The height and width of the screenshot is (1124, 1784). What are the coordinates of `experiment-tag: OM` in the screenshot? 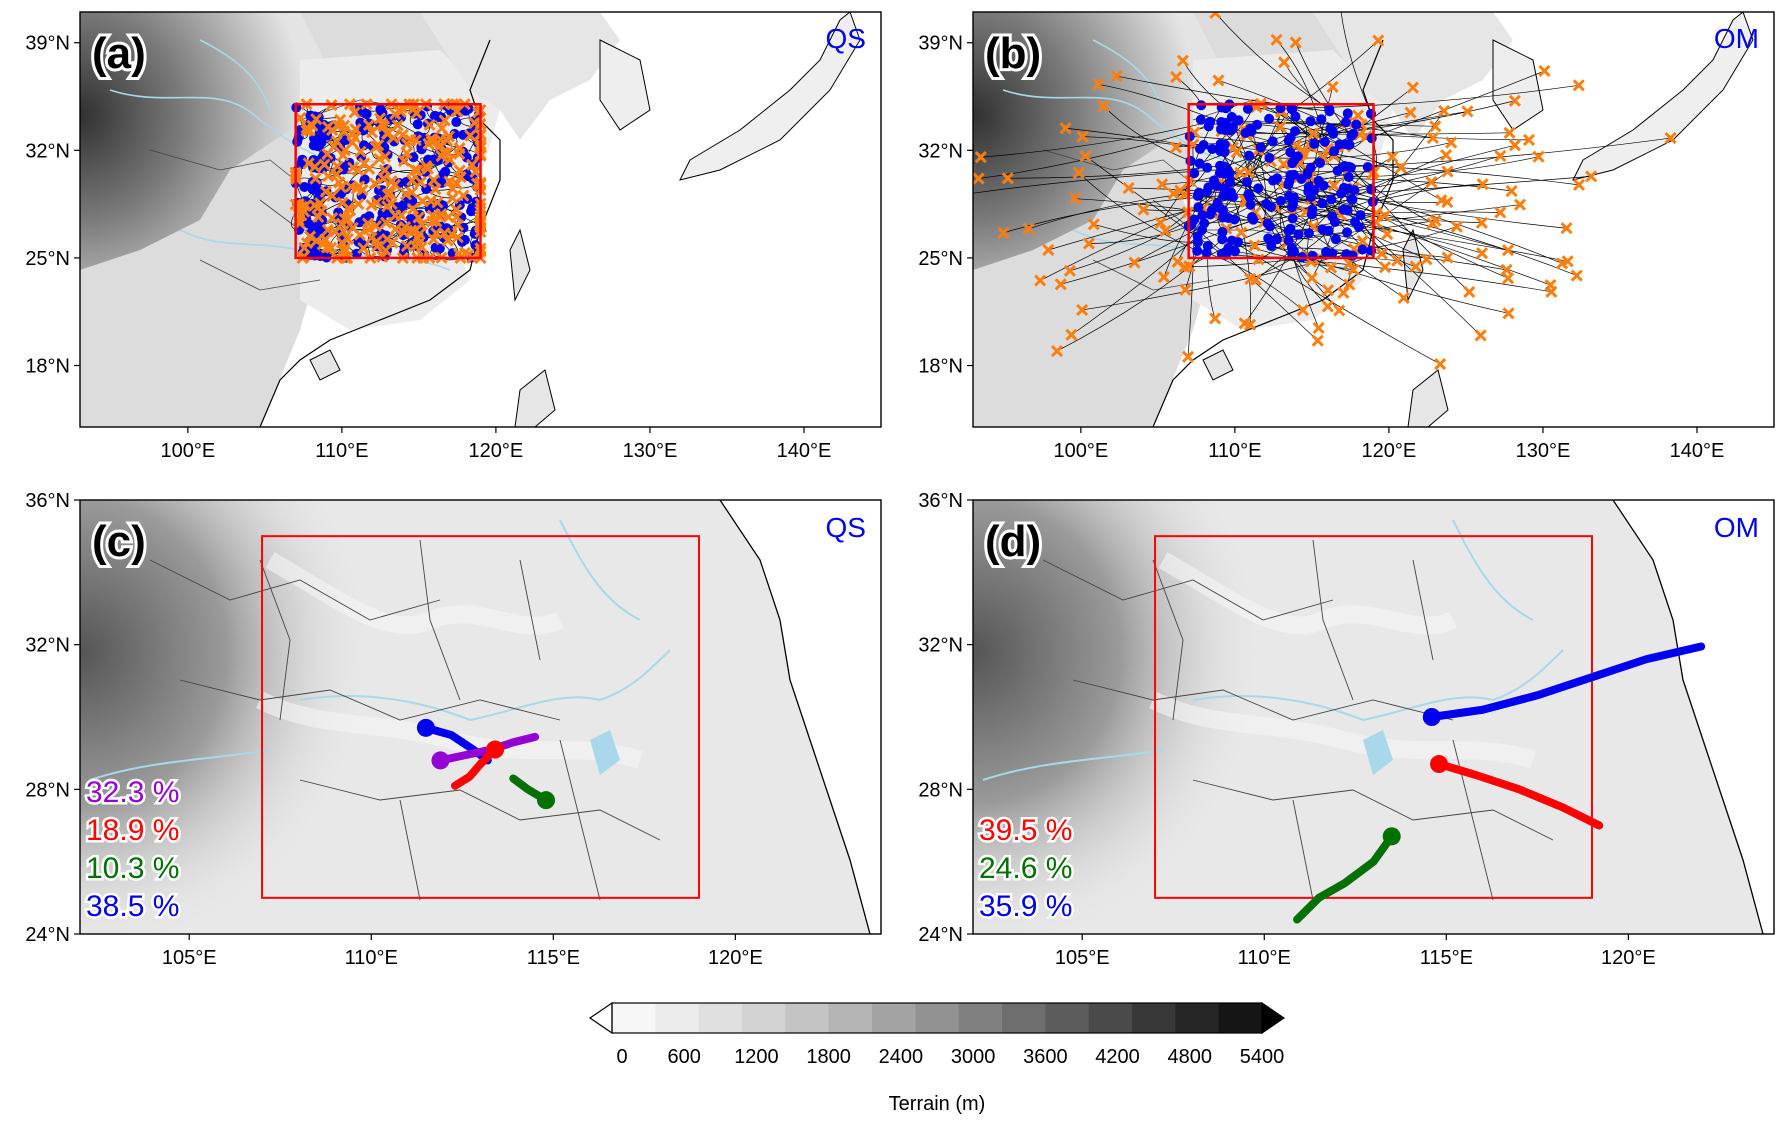 It's located at (1736, 527).